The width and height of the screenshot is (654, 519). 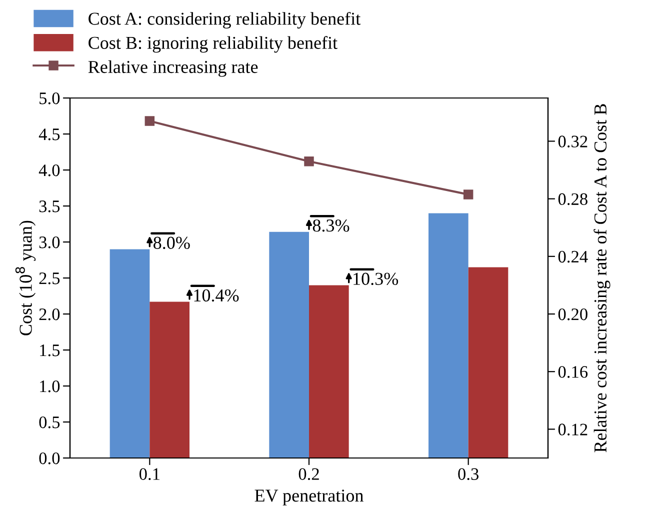 I want to click on y2-tick-label: 0.32, so click(x=573, y=142).